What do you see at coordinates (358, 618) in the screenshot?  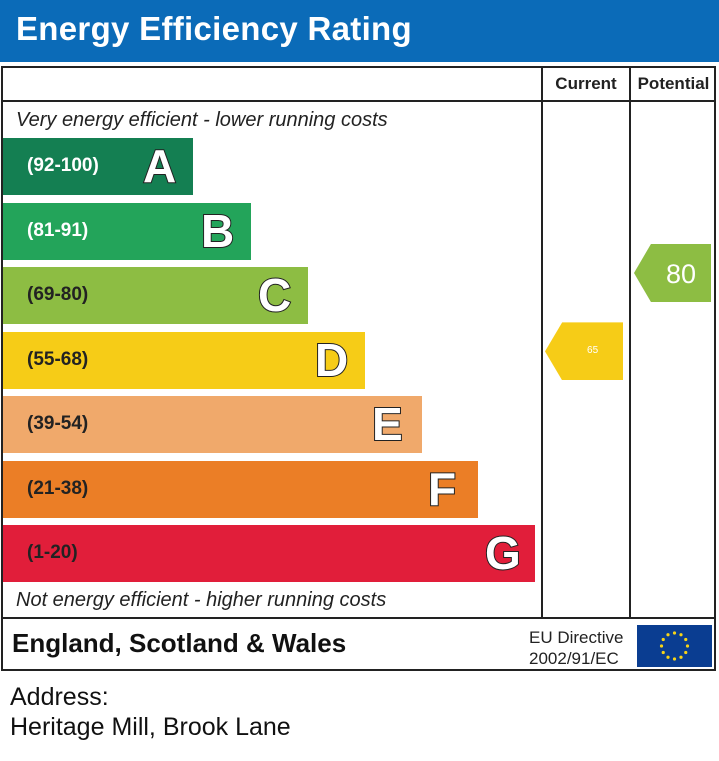 I see `footer-divider` at bounding box center [358, 618].